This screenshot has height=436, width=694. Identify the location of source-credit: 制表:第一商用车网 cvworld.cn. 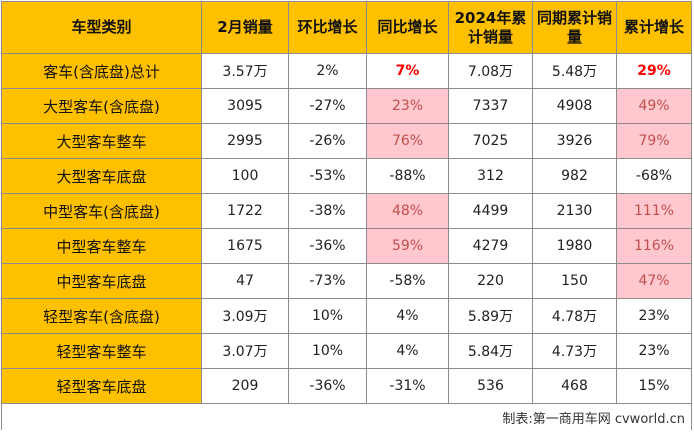
(346, 416).